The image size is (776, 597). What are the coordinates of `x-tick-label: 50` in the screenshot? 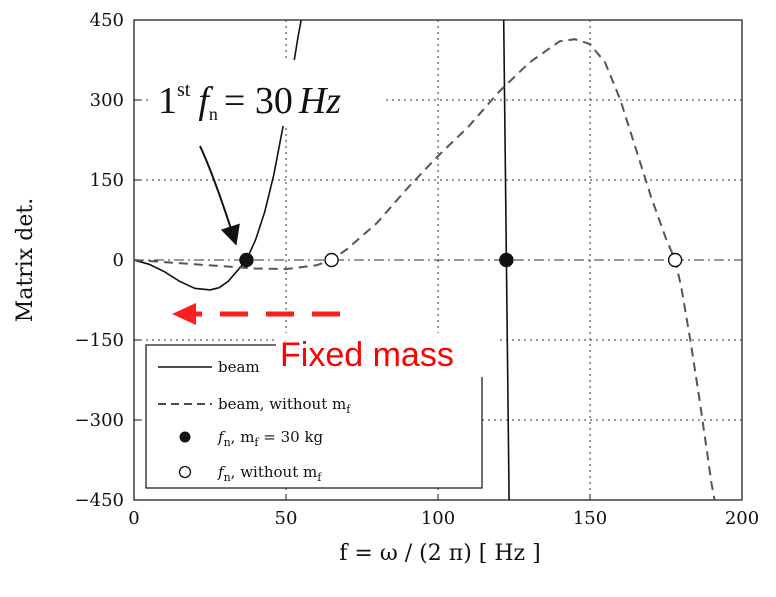 It's located at (286, 518).